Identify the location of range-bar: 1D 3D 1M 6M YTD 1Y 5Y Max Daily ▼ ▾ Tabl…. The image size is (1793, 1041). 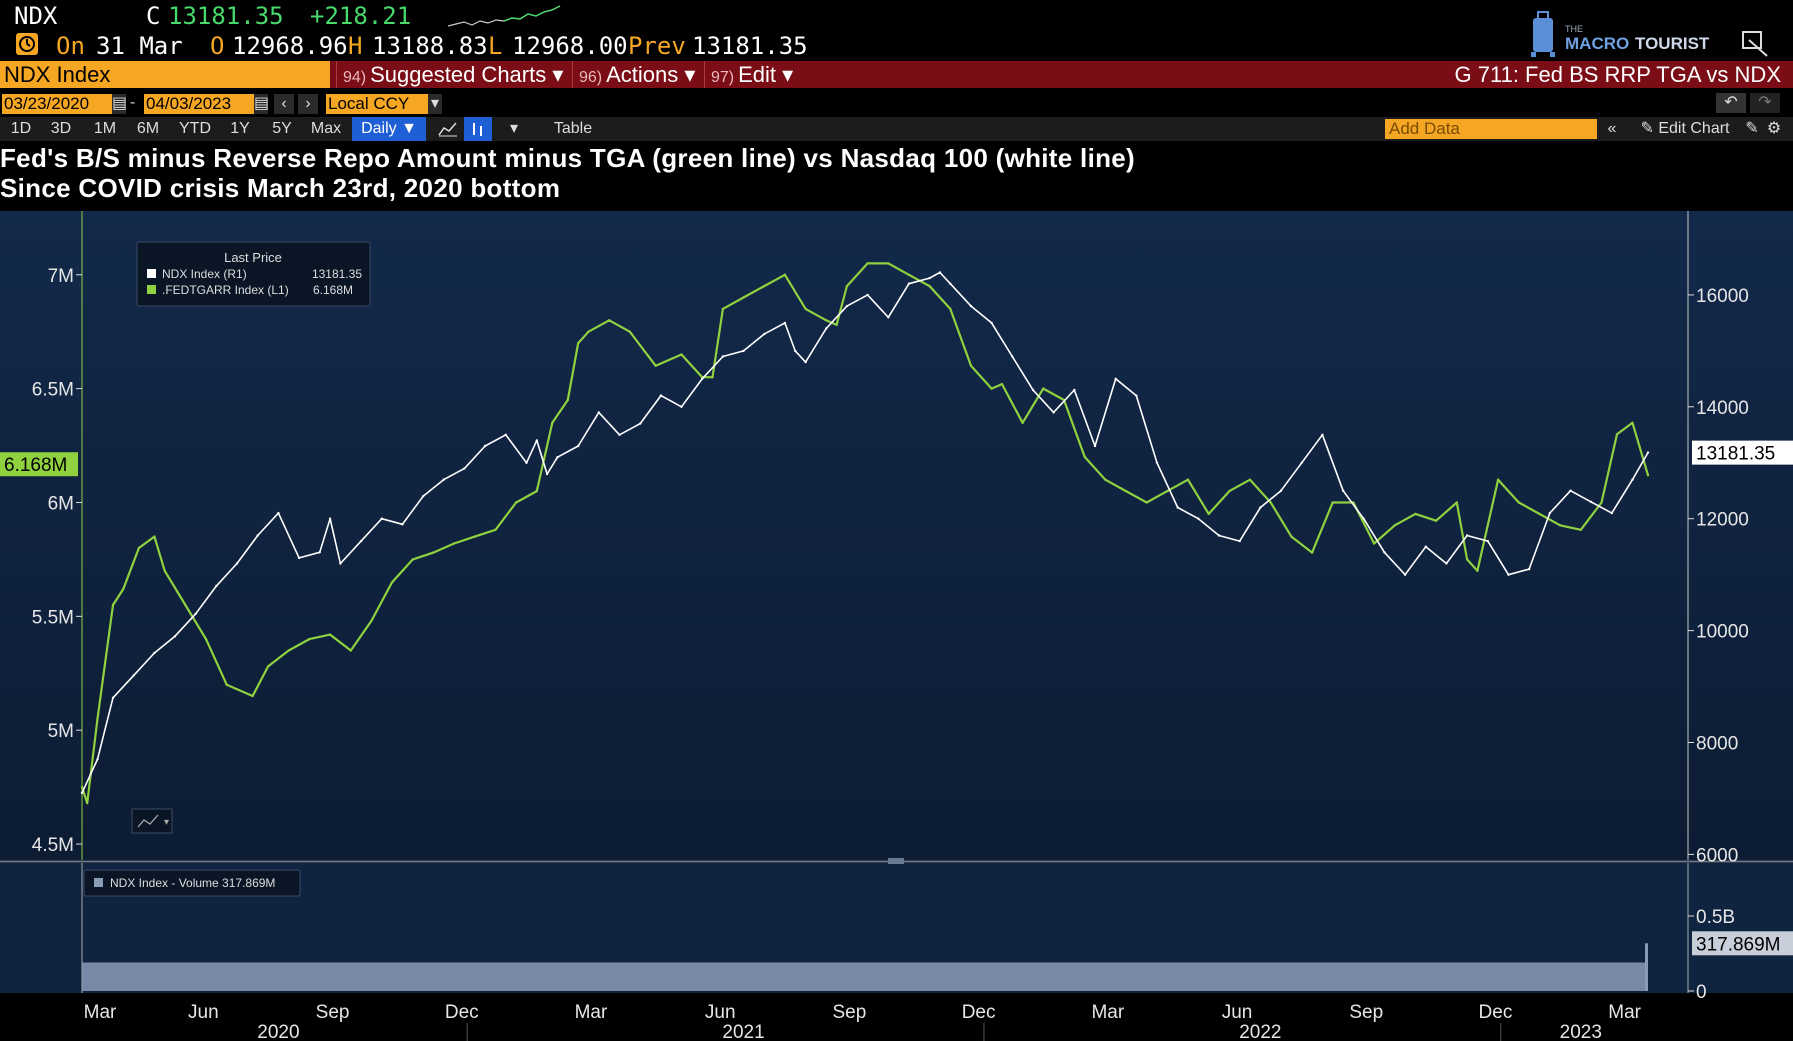
(896, 129).